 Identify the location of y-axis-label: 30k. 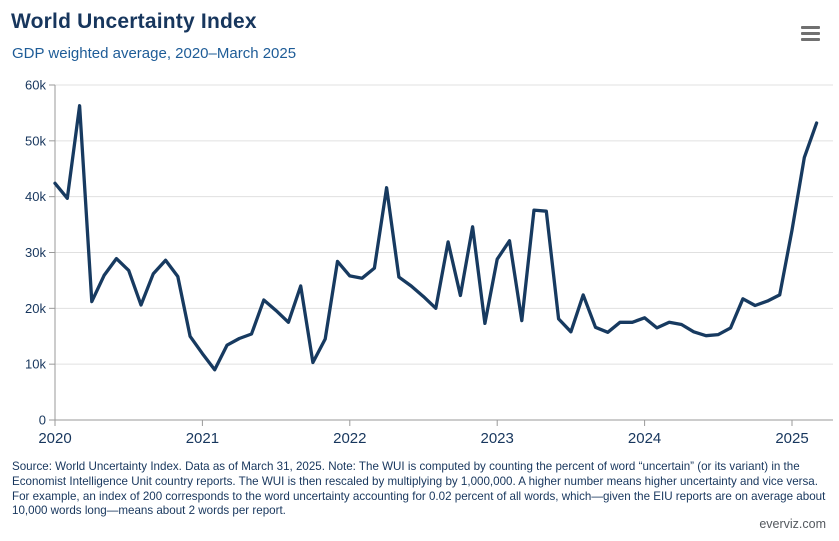
(35, 252).